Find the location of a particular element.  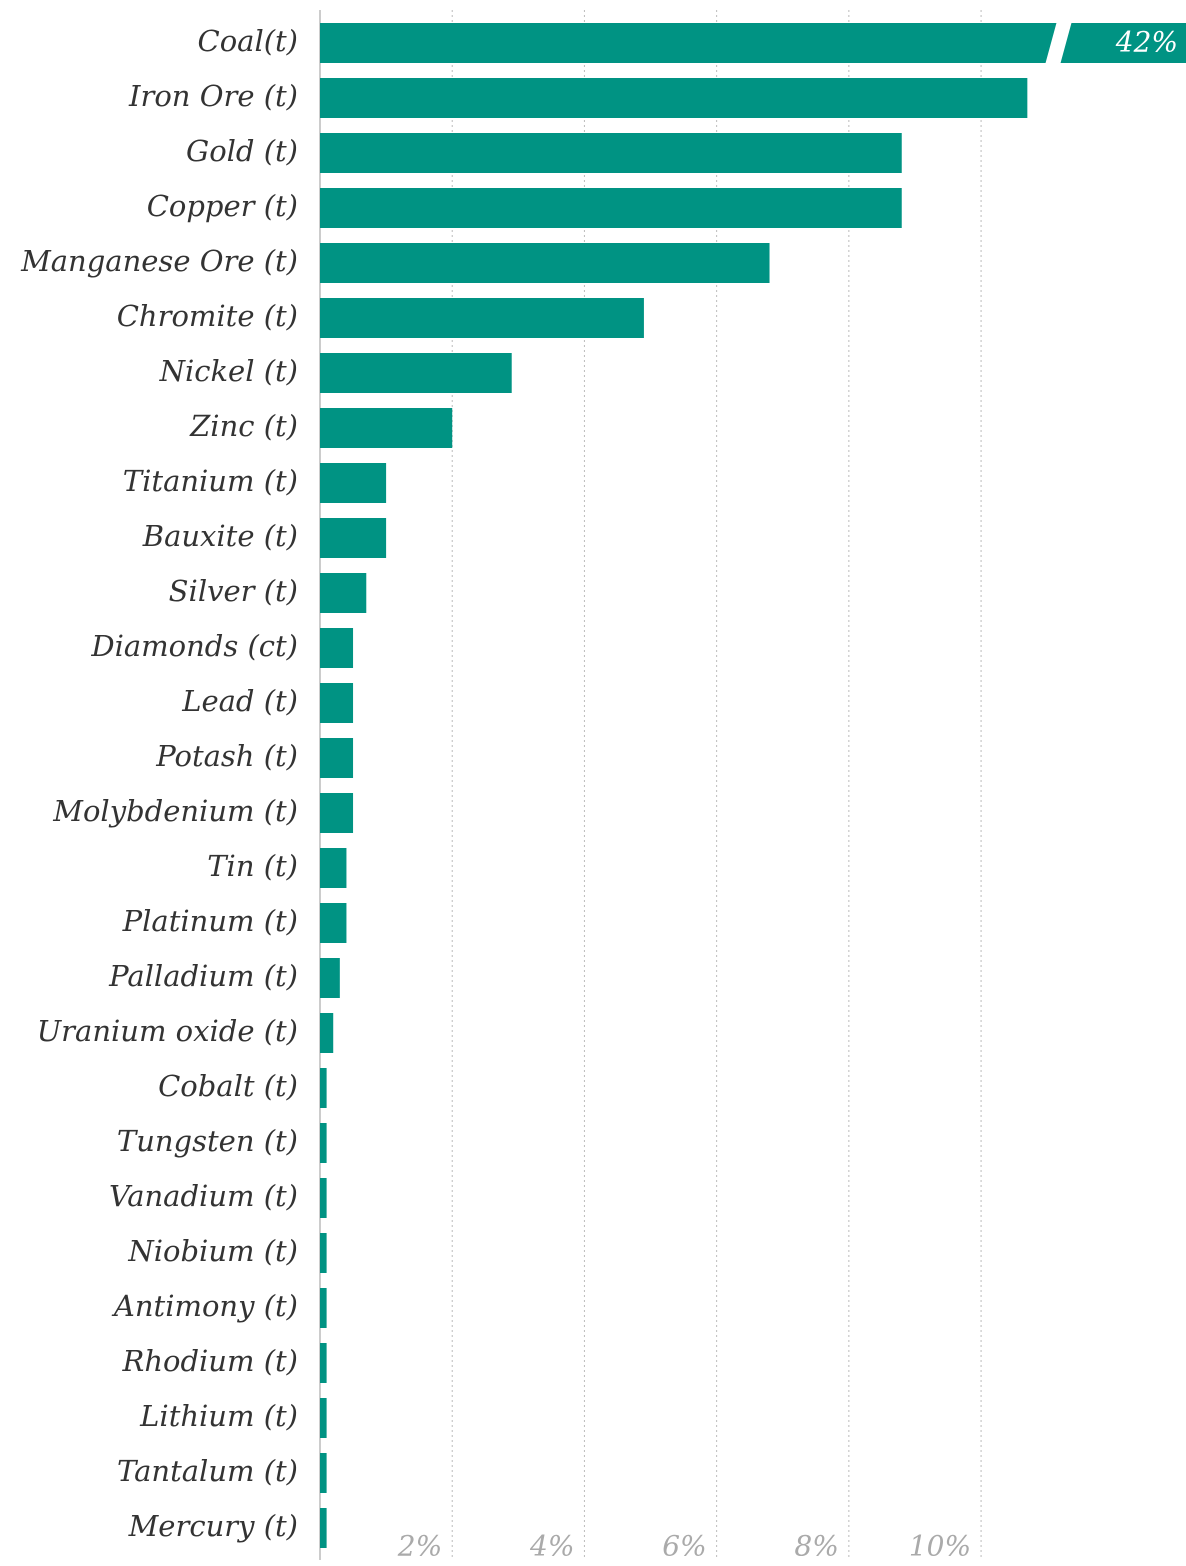

y-tick-label: Iron Ore (t) is located at coordinates (213, 96).